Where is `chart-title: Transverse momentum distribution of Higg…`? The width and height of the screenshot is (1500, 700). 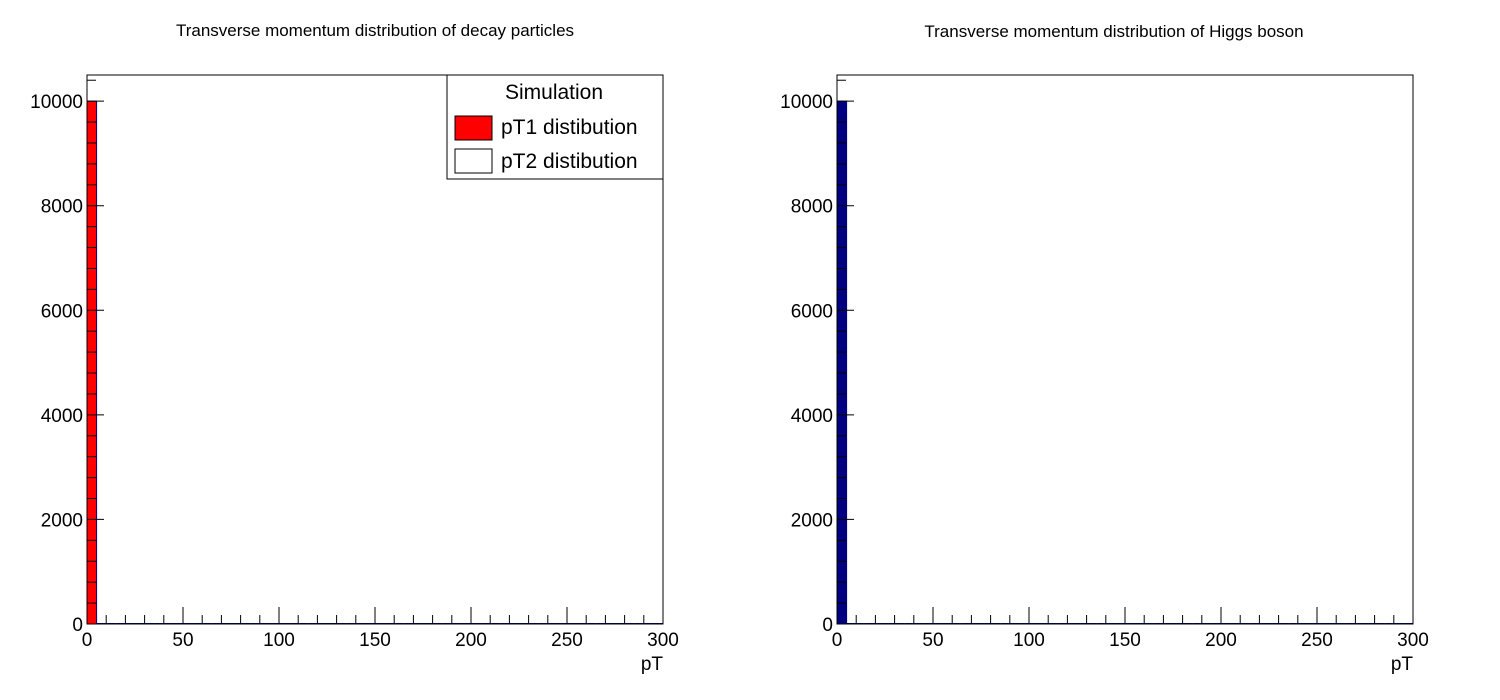 chart-title: Transverse momentum distribution of Higg… is located at coordinates (1113, 31).